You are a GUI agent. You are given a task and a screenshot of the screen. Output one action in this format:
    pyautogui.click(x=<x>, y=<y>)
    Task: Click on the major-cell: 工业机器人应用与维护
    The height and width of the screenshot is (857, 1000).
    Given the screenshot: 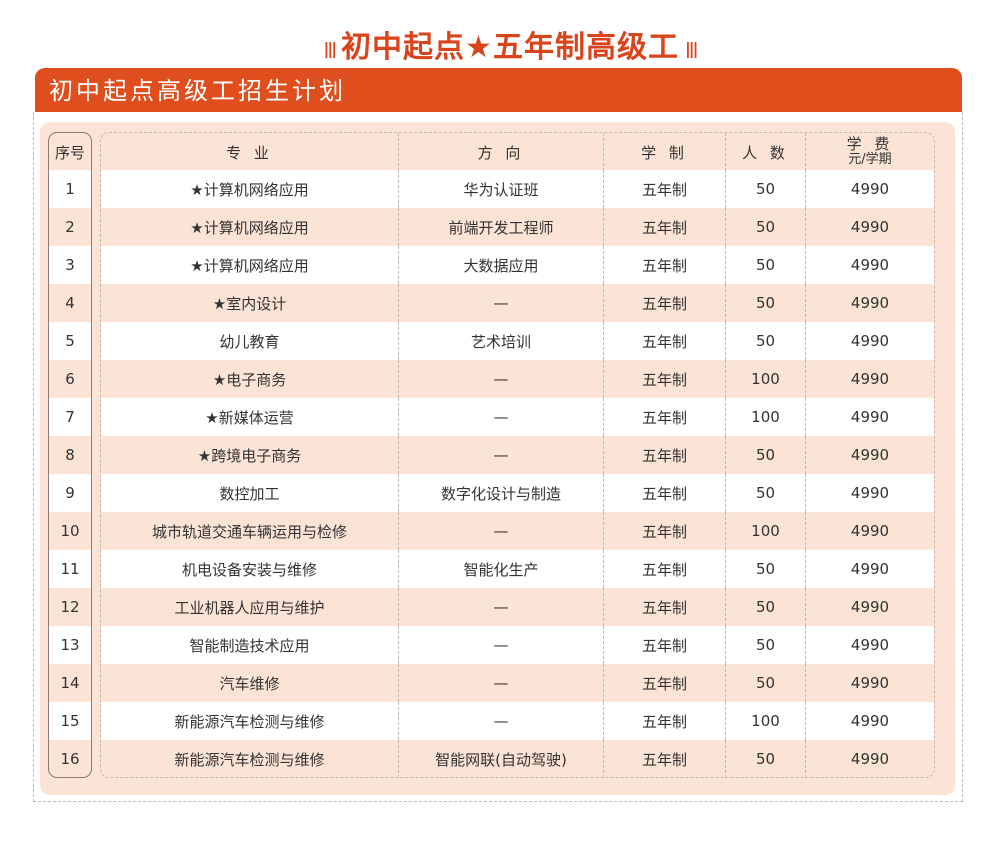 What is the action you would take?
    pyautogui.click(x=250, y=607)
    